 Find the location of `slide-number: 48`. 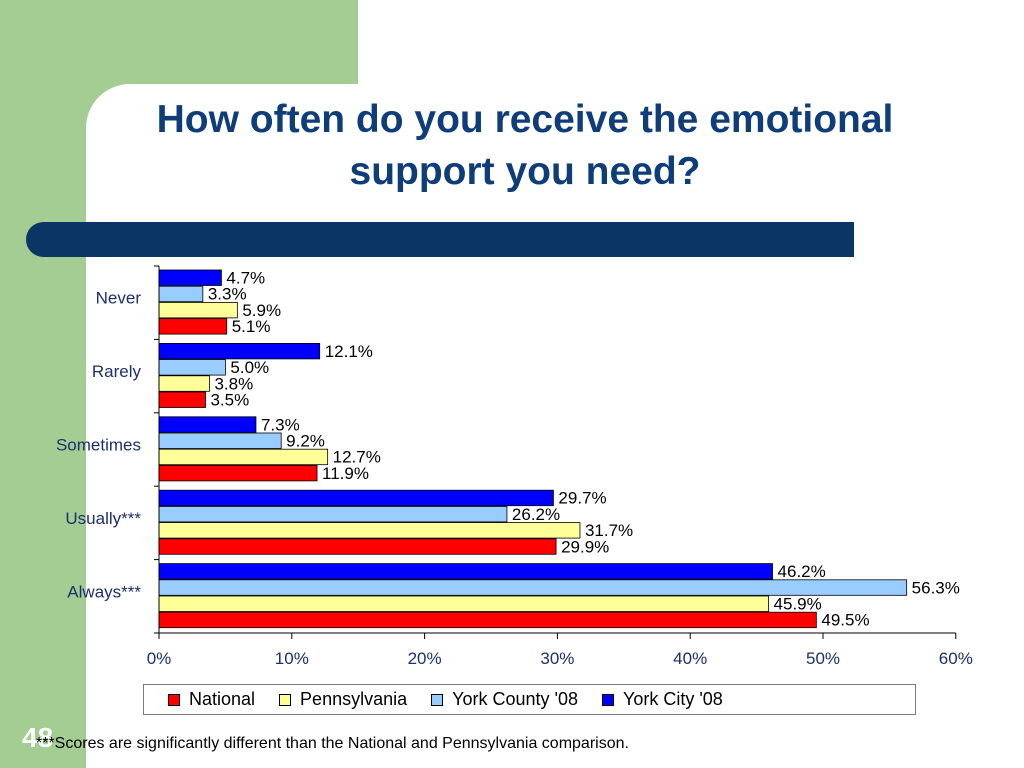

slide-number: 48 is located at coordinates (38, 737).